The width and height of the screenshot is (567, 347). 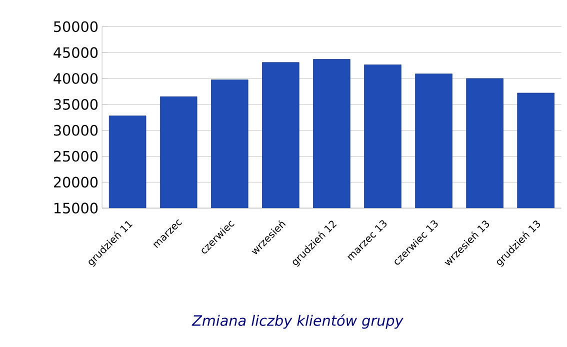 What do you see at coordinates (76, 104) in the screenshot?
I see `y-tick-label: 35000` at bounding box center [76, 104].